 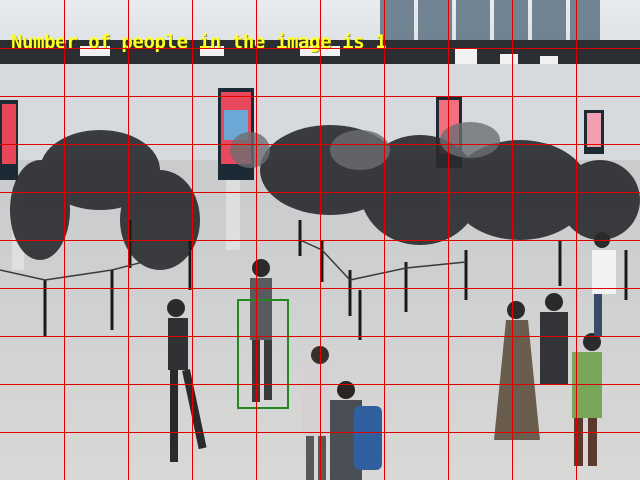 What do you see at coordinates (263, 354) in the screenshot?
I see `person-detection-box` at bounding box center [263, 354].